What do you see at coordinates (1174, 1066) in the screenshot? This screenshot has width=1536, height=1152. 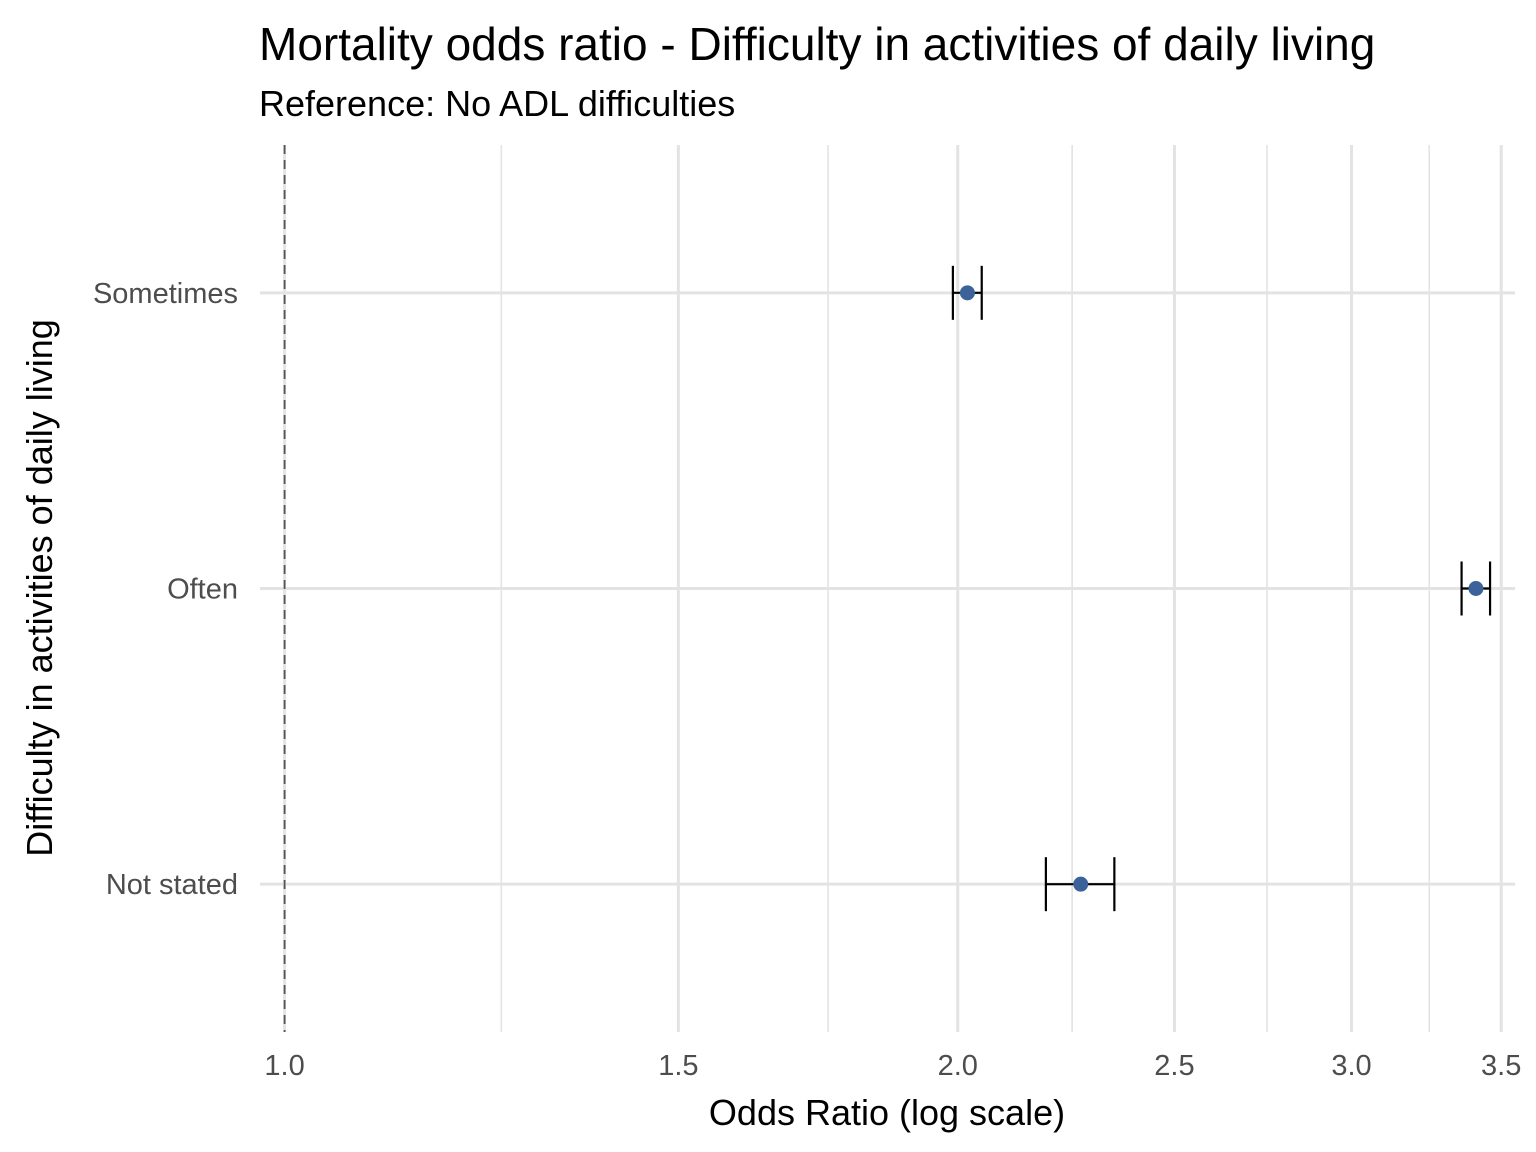 I see `x-tick-label: 2.5` at bounding box center [1174, 1066].